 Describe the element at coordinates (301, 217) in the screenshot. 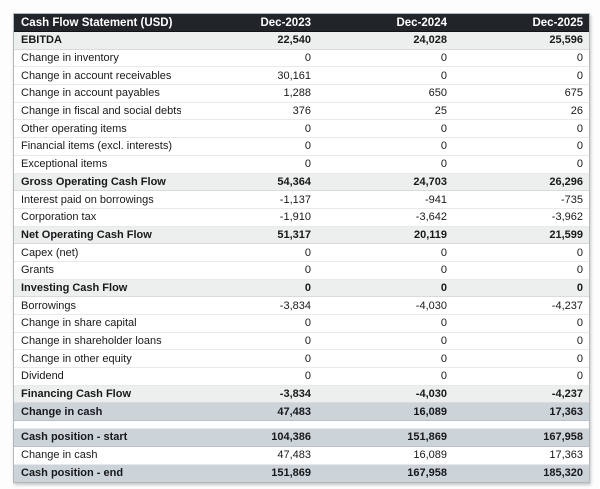

I see `table-row: Corporation tax -1,910 -3,642 -3,962` at that location.